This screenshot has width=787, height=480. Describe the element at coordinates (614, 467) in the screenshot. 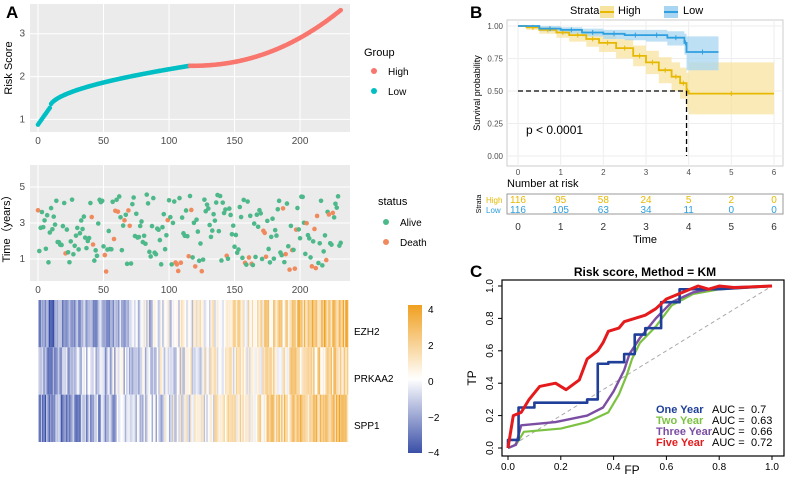

I see `roc-x-tick-label: 0.4` at that location.